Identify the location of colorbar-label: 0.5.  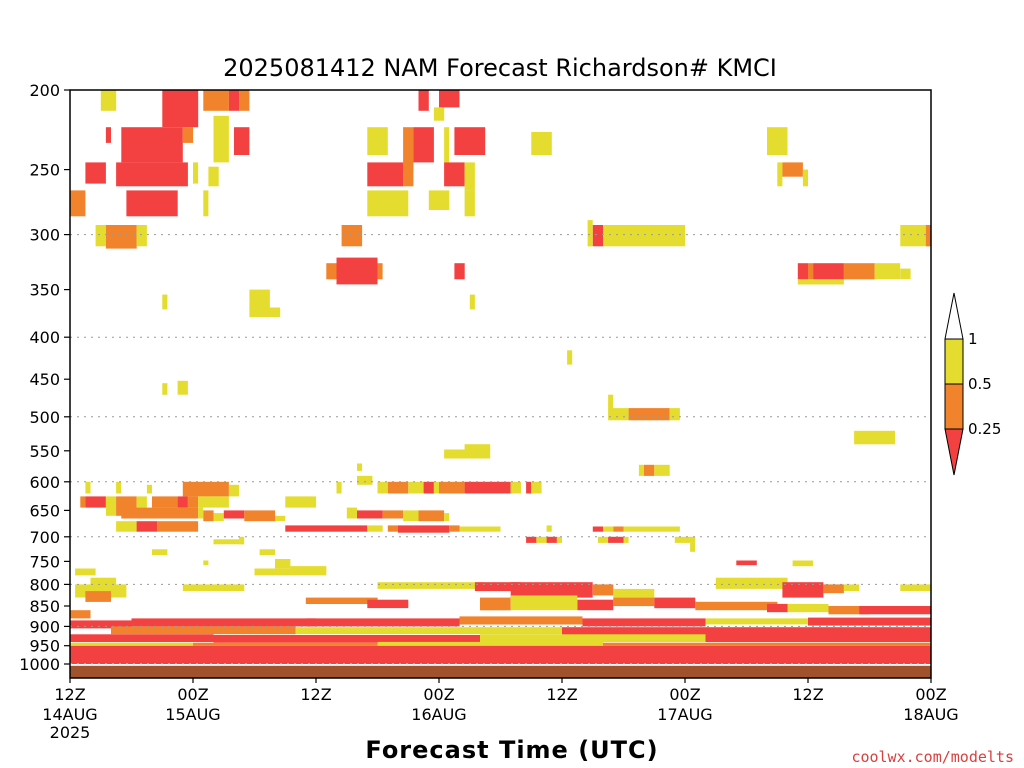
(980, 384).